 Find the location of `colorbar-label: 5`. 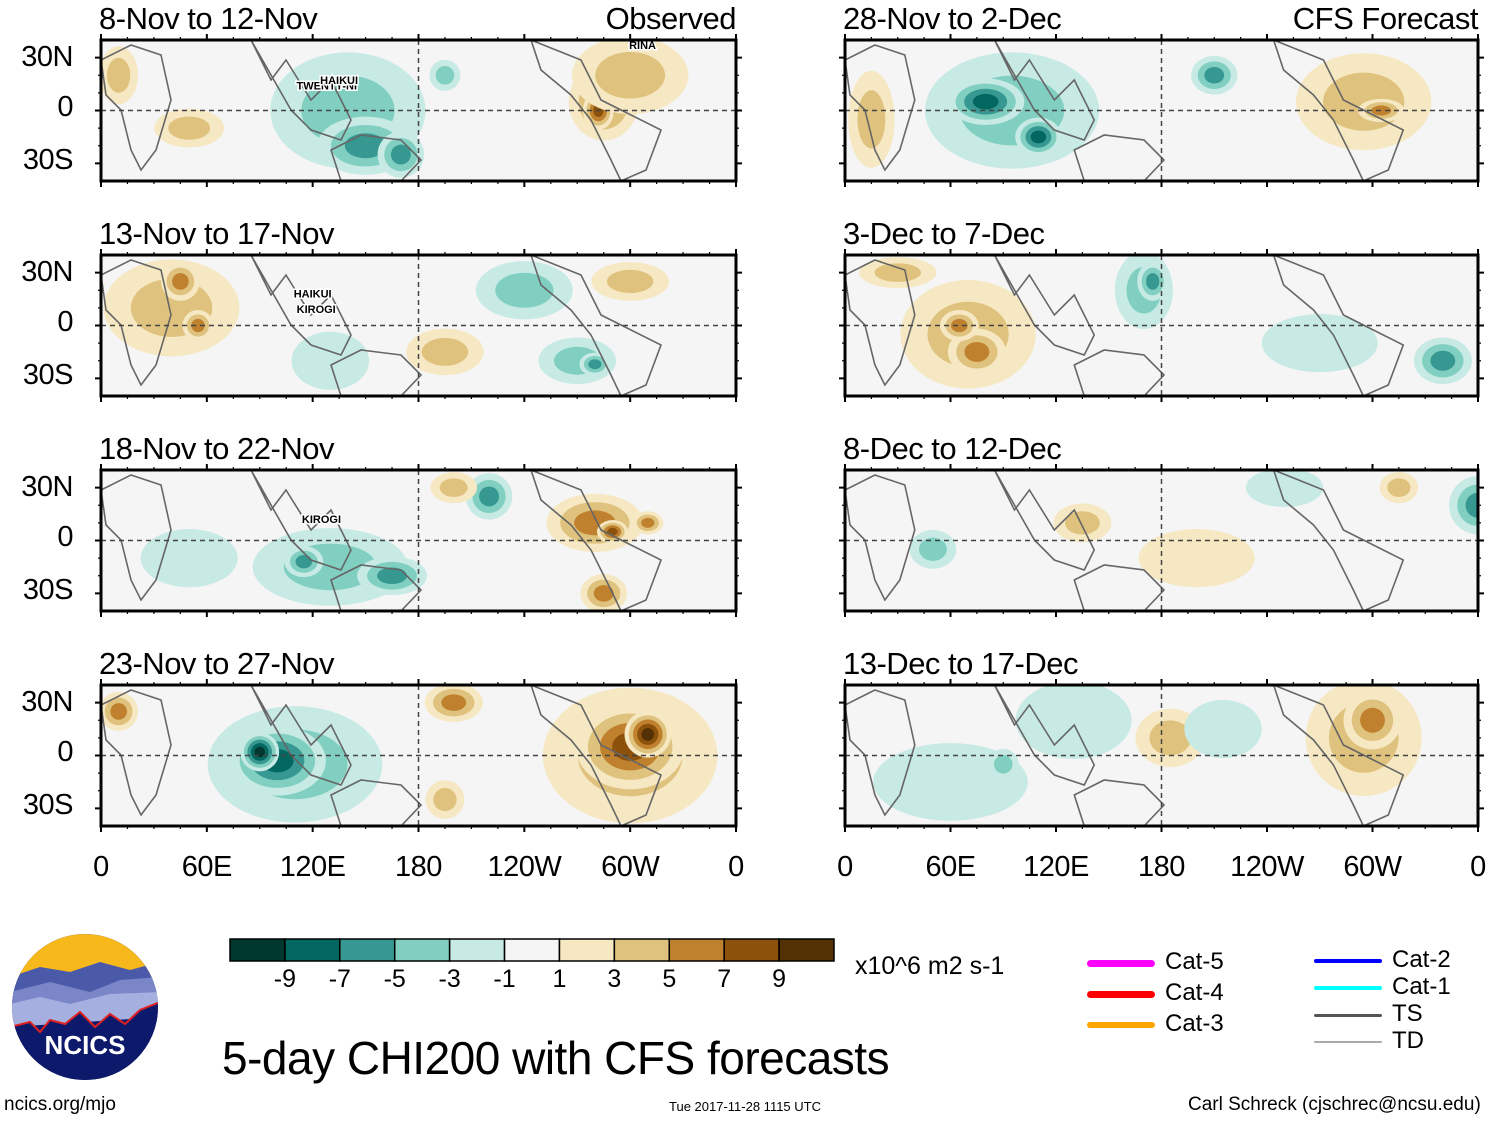

colorbar-label: 5 is located at coordinates (669, 979).